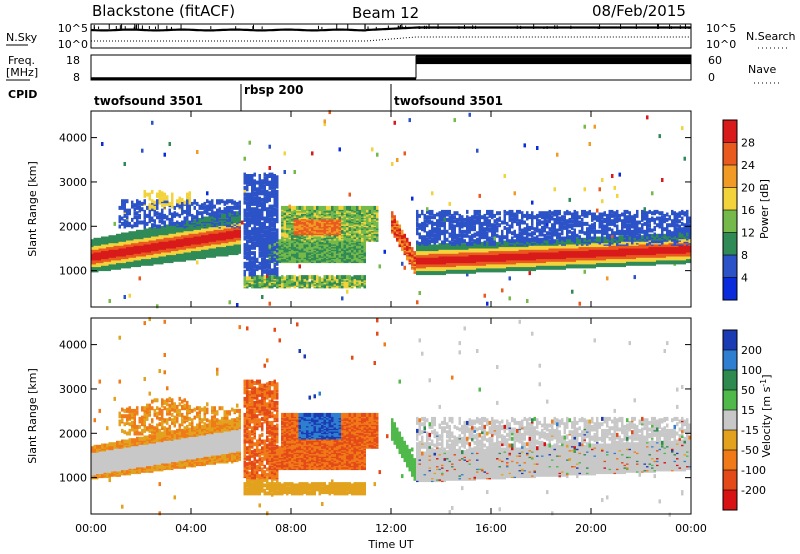  Describe the element at coordinates (148, 101) in the screenshot. I see `cpid-program: twofsound 3501` at that location.